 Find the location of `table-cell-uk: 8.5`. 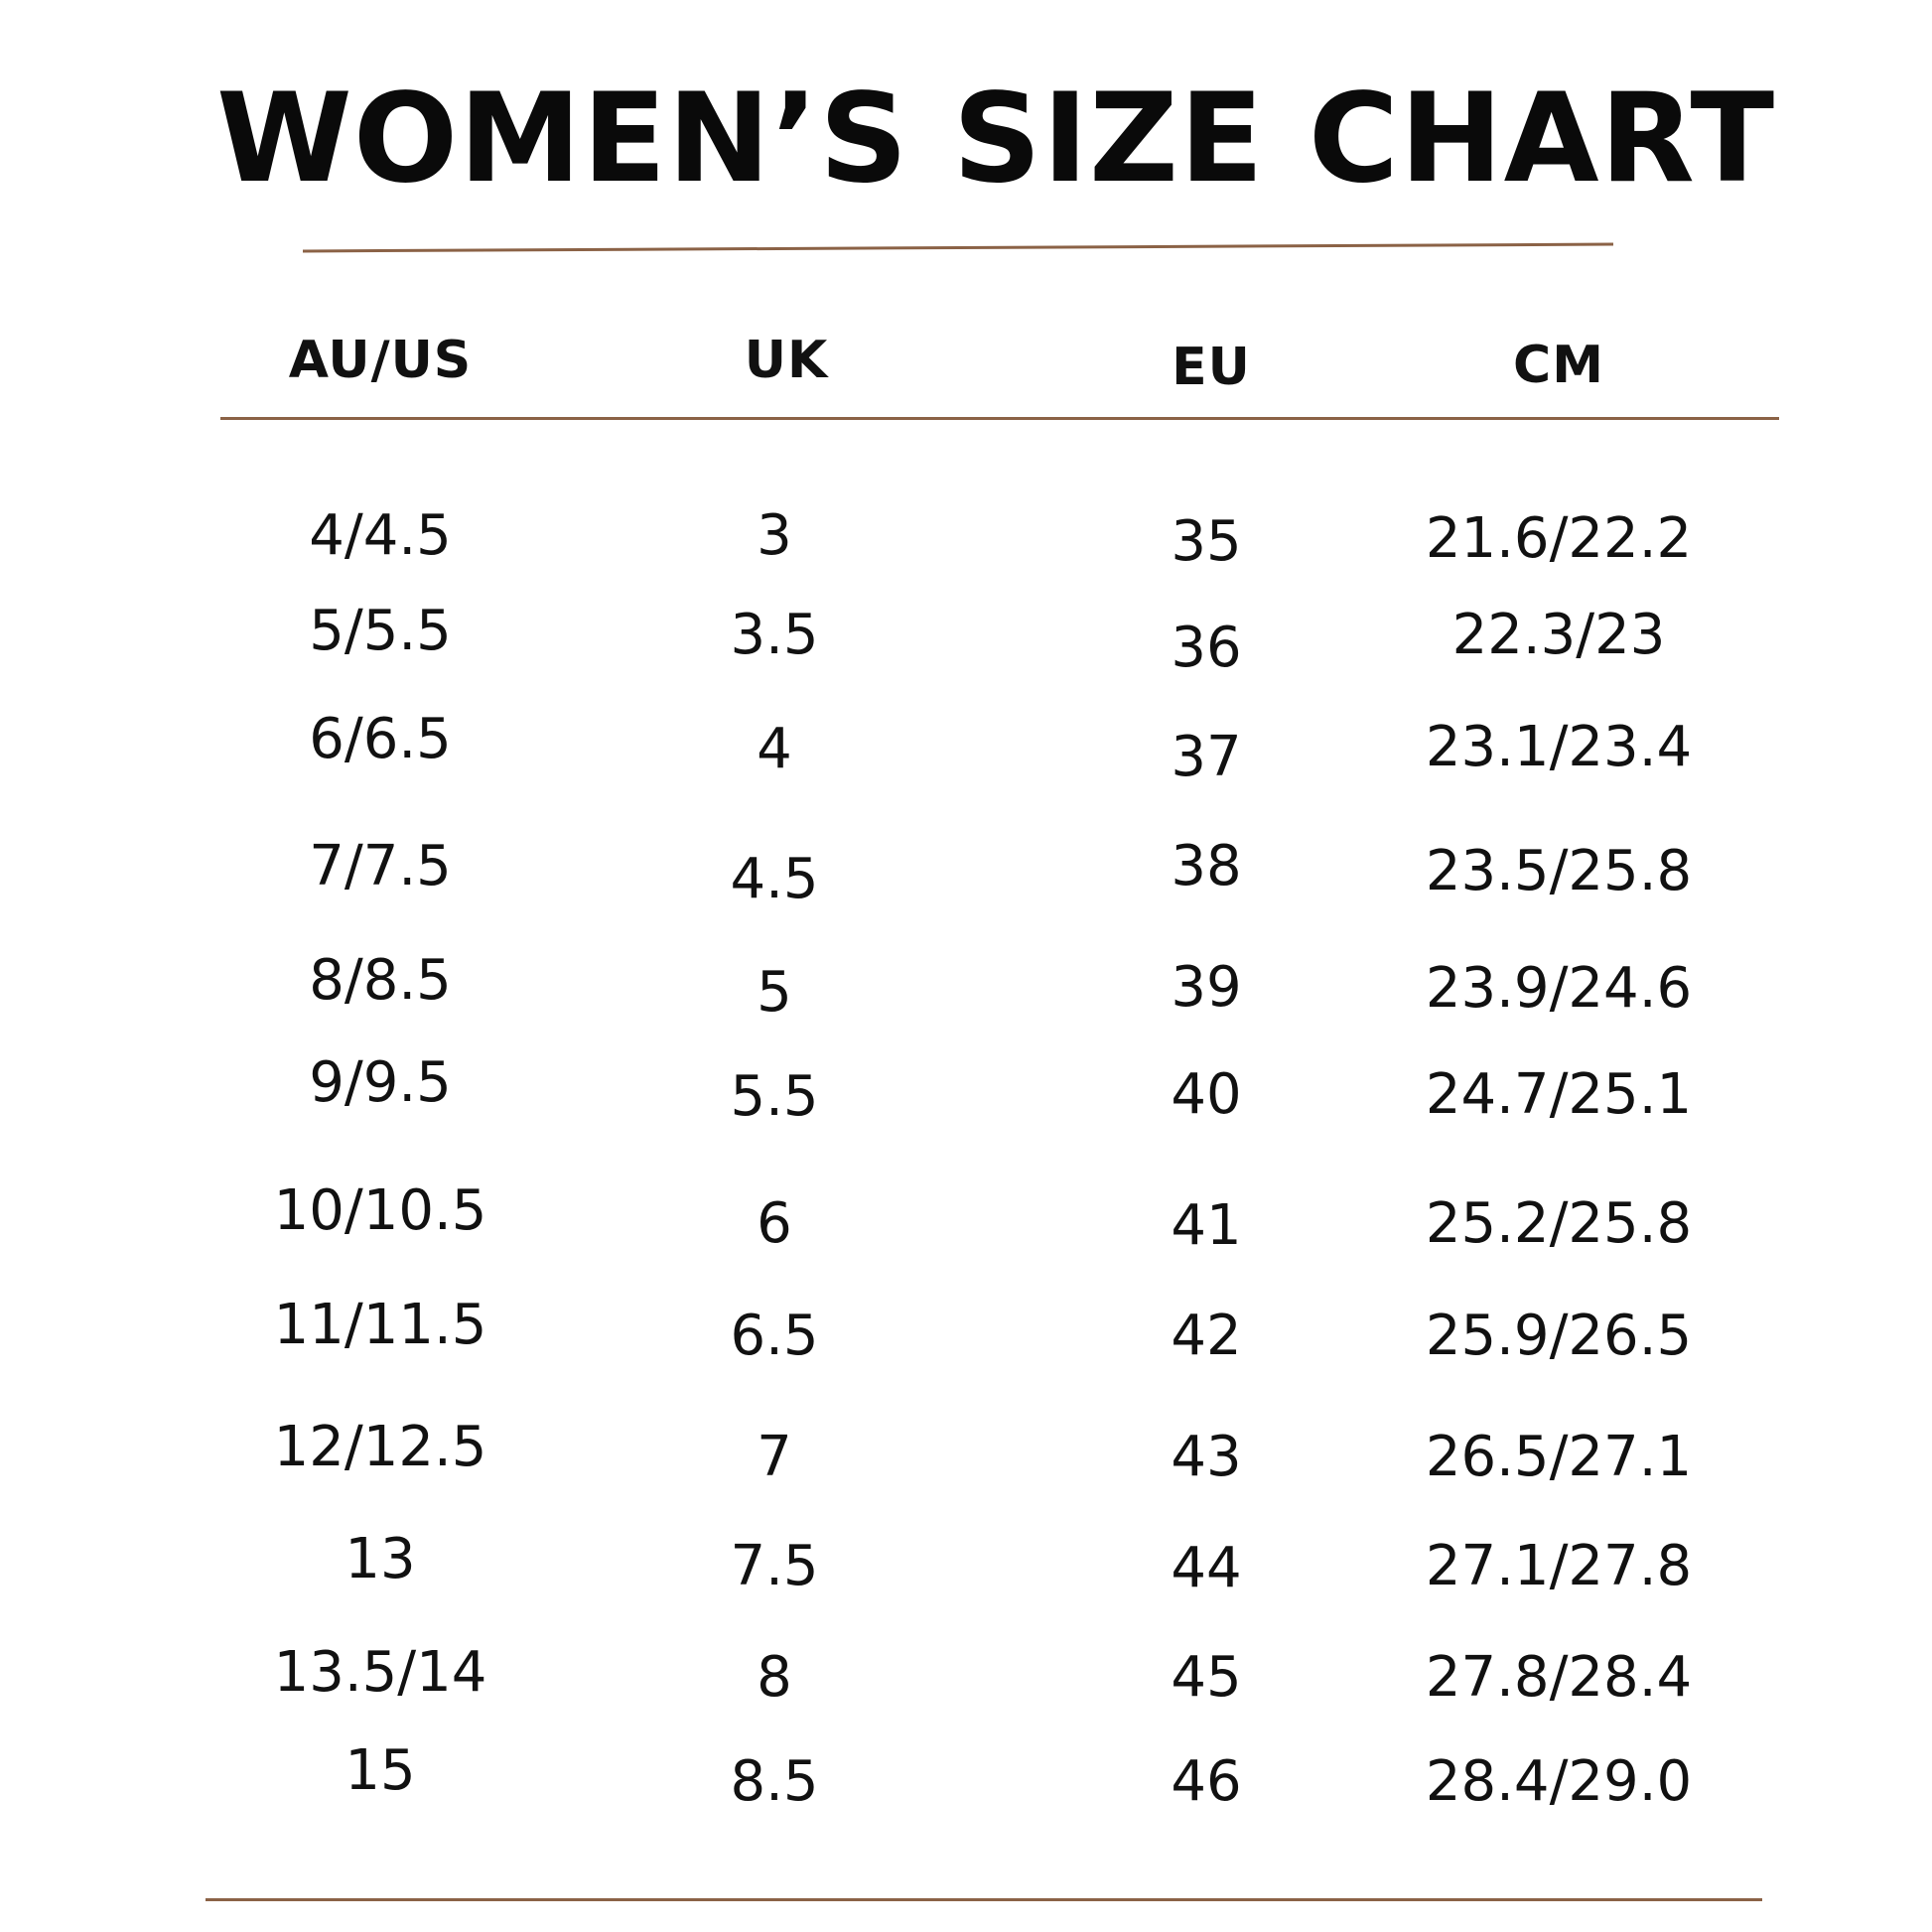

table-cell-uk: 8.5 is located at coordinates (775, 1782).